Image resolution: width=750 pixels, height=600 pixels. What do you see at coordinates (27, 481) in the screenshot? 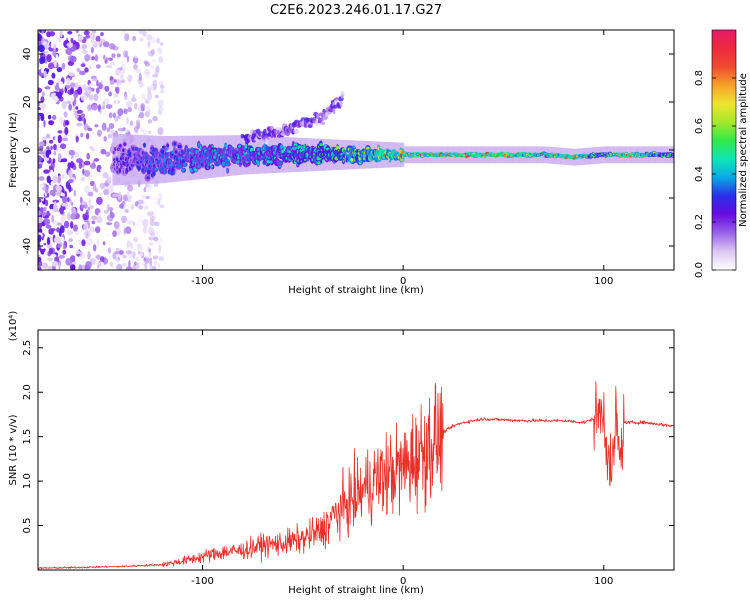
I see `y-tick-label: 1.0` at bounding box center [27, 481].